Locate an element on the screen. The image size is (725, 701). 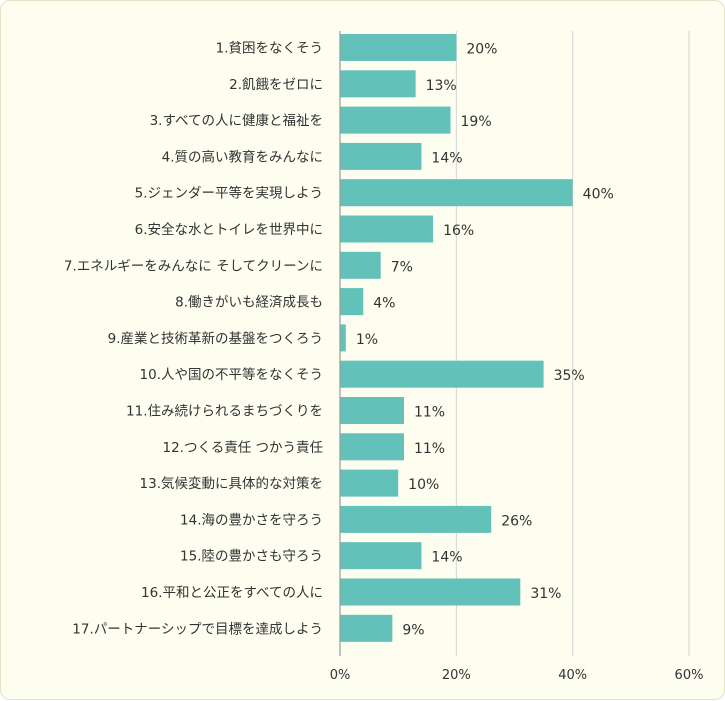
category-label: 6.安全な水とトイレを世界中に is located at coordinates (229, 229).